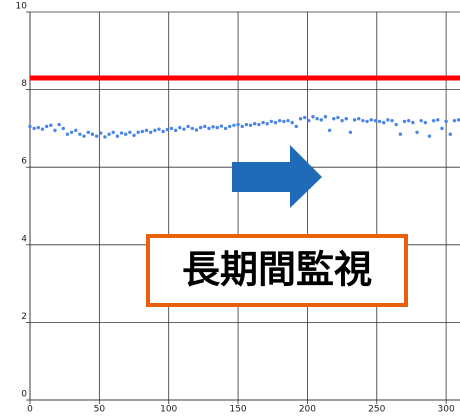  Describe the element at coordinates (277, 176) in the screenshot. I see `arrow` at that location.